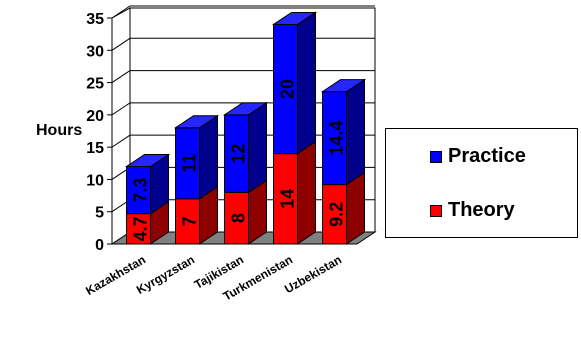 This screenshot has width=581, height=339. What do you see at coordinates (306, 192) in the screenshot?
I see `bar-theory-turkmenistan-side` at bounding box center [306, 192].